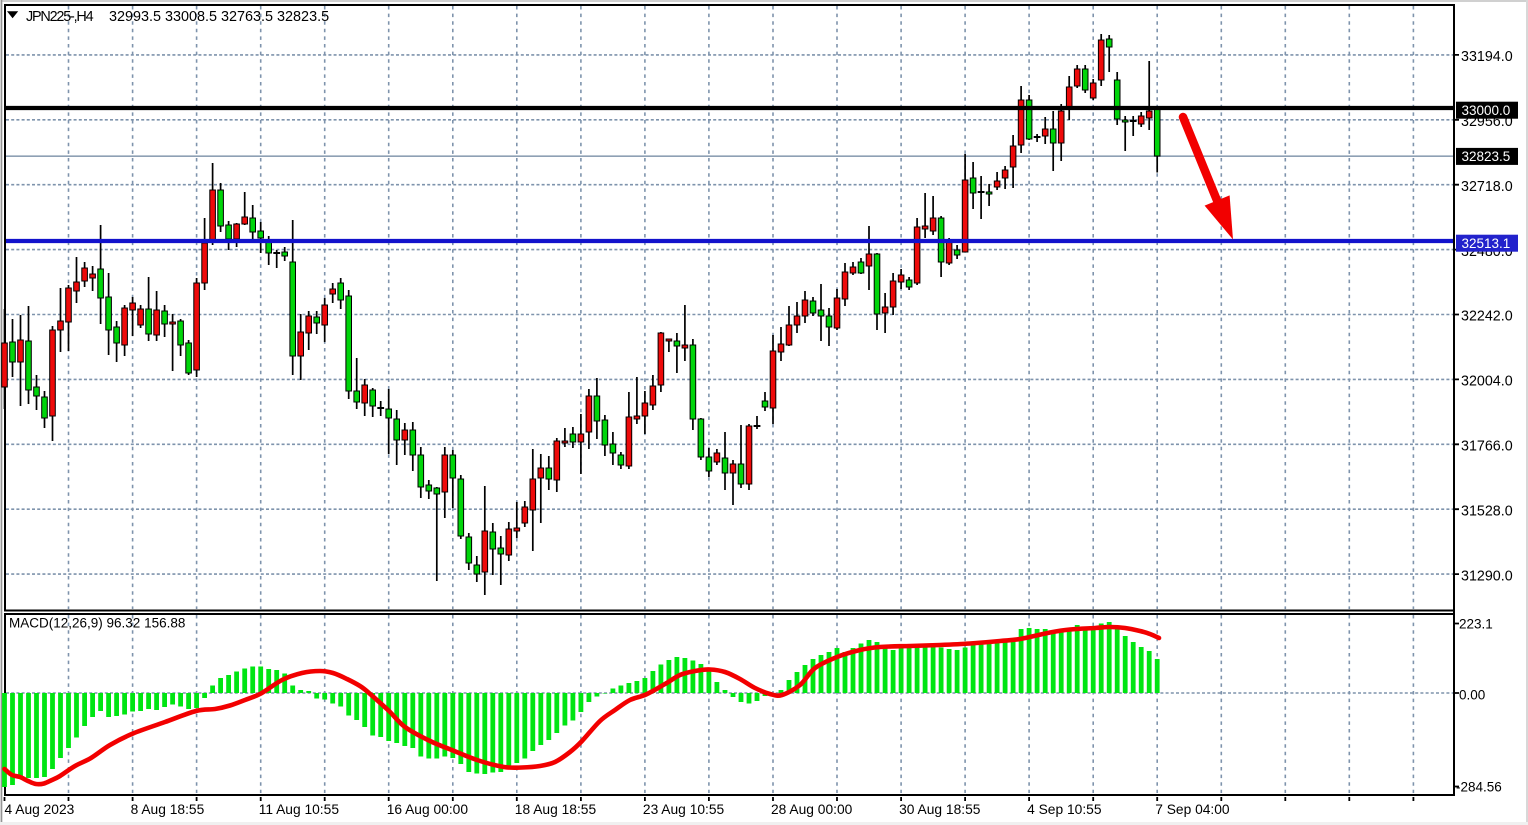 The image size is (1528, 825). I want to click on svg-text: 223.1, so click(1476, 623).